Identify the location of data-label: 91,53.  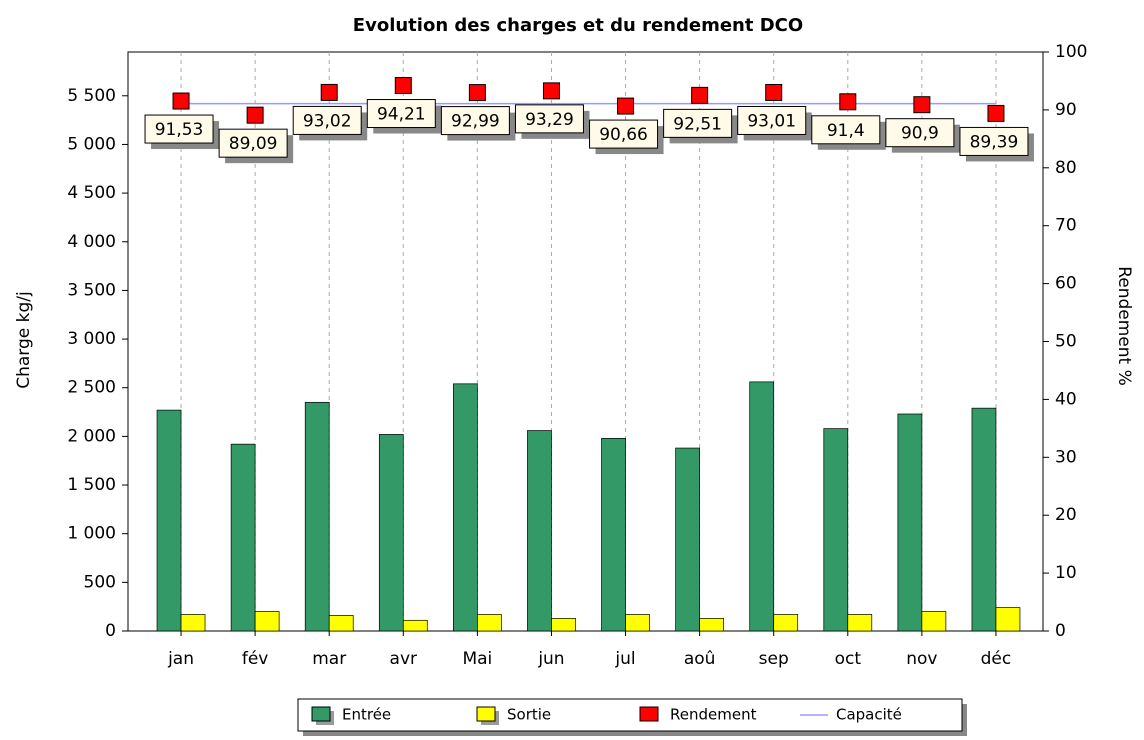
(179, 130).